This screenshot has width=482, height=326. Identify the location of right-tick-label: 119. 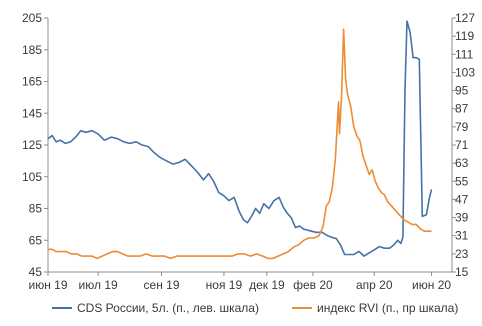
(464, 36).